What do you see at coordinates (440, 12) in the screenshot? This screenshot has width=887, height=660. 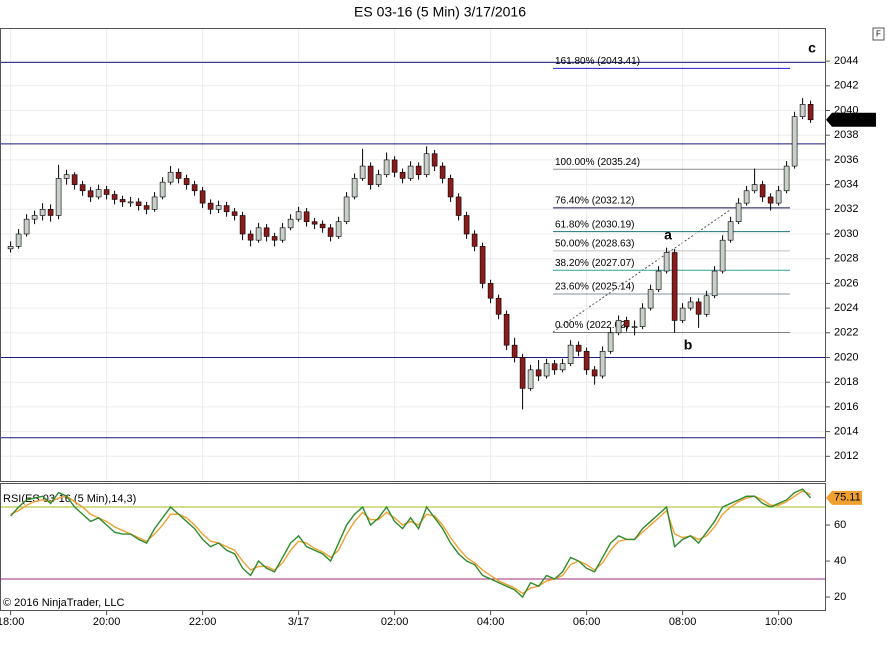 I see `chart-title: ES 03-16 (5 Min) 3/17/2016` at bounding box center [440, 12].